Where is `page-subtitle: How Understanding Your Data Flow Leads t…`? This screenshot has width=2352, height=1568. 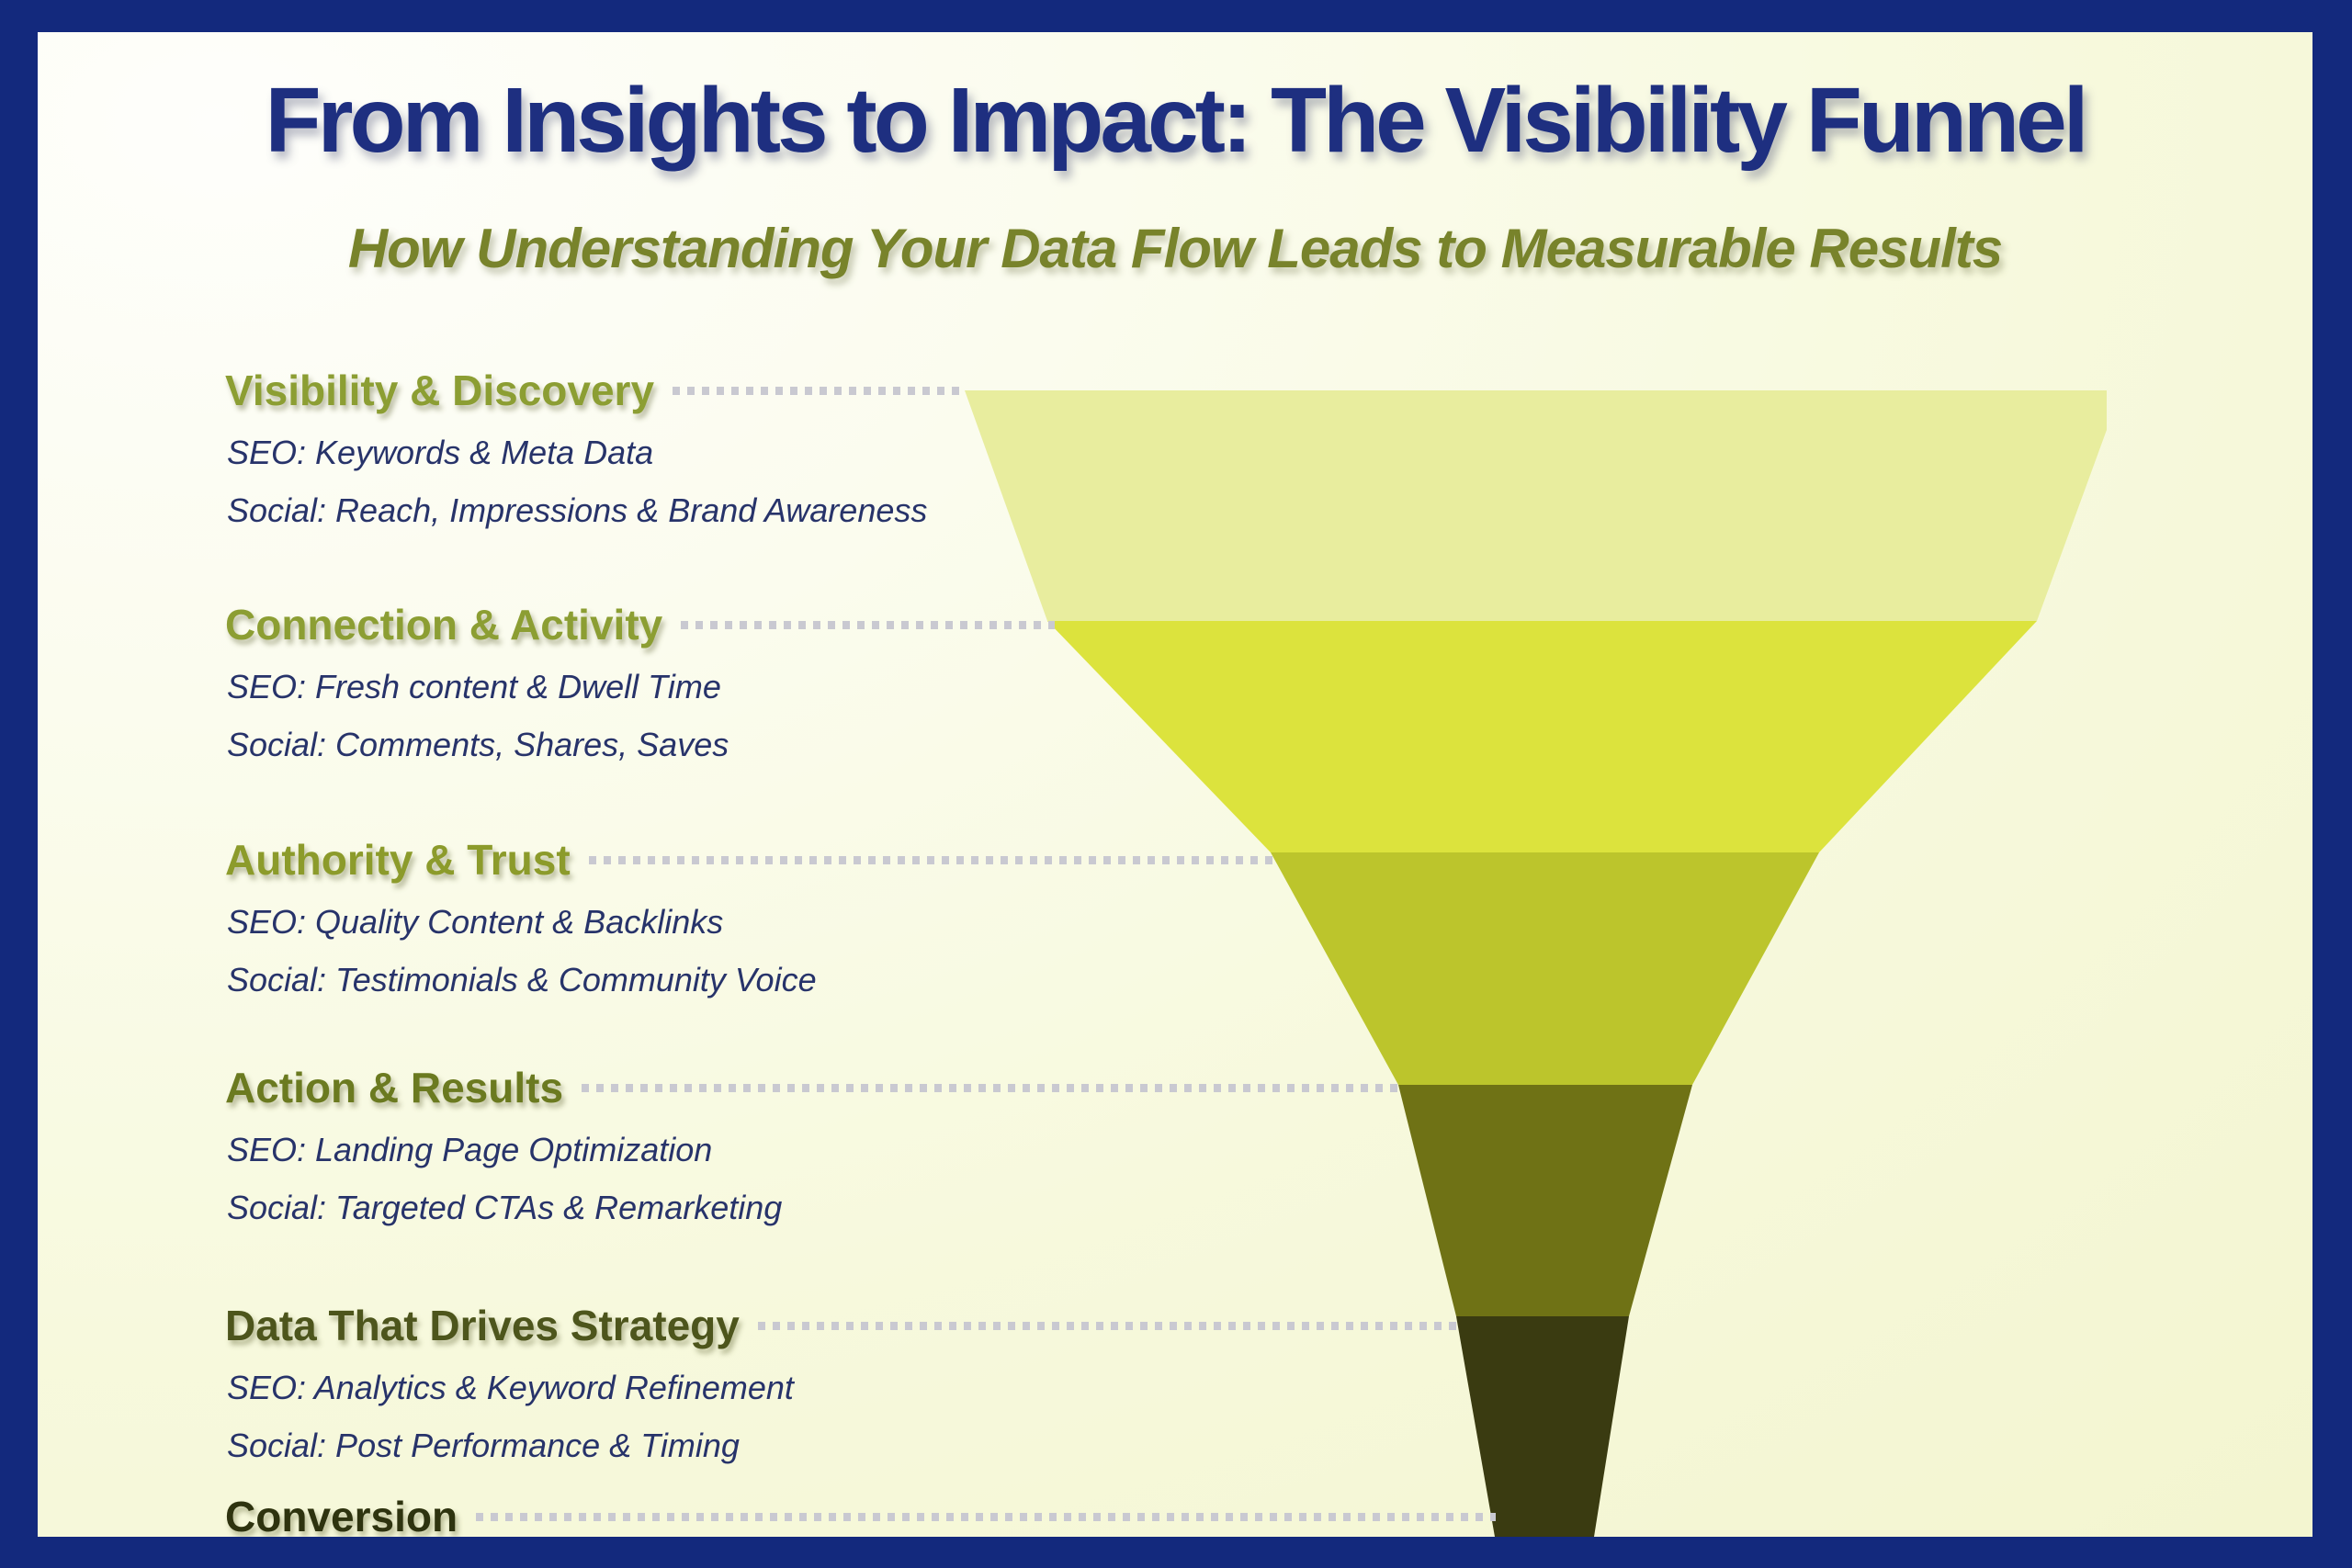 page-subtitle: How Understanding Your Data Flow Leads t… is located at coordinates (1175, 249).